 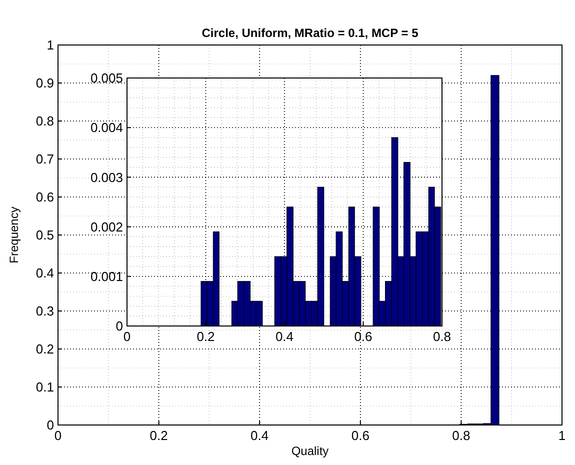 I want to click on y-tick-label: 0.6, so click(x=45, y=197).